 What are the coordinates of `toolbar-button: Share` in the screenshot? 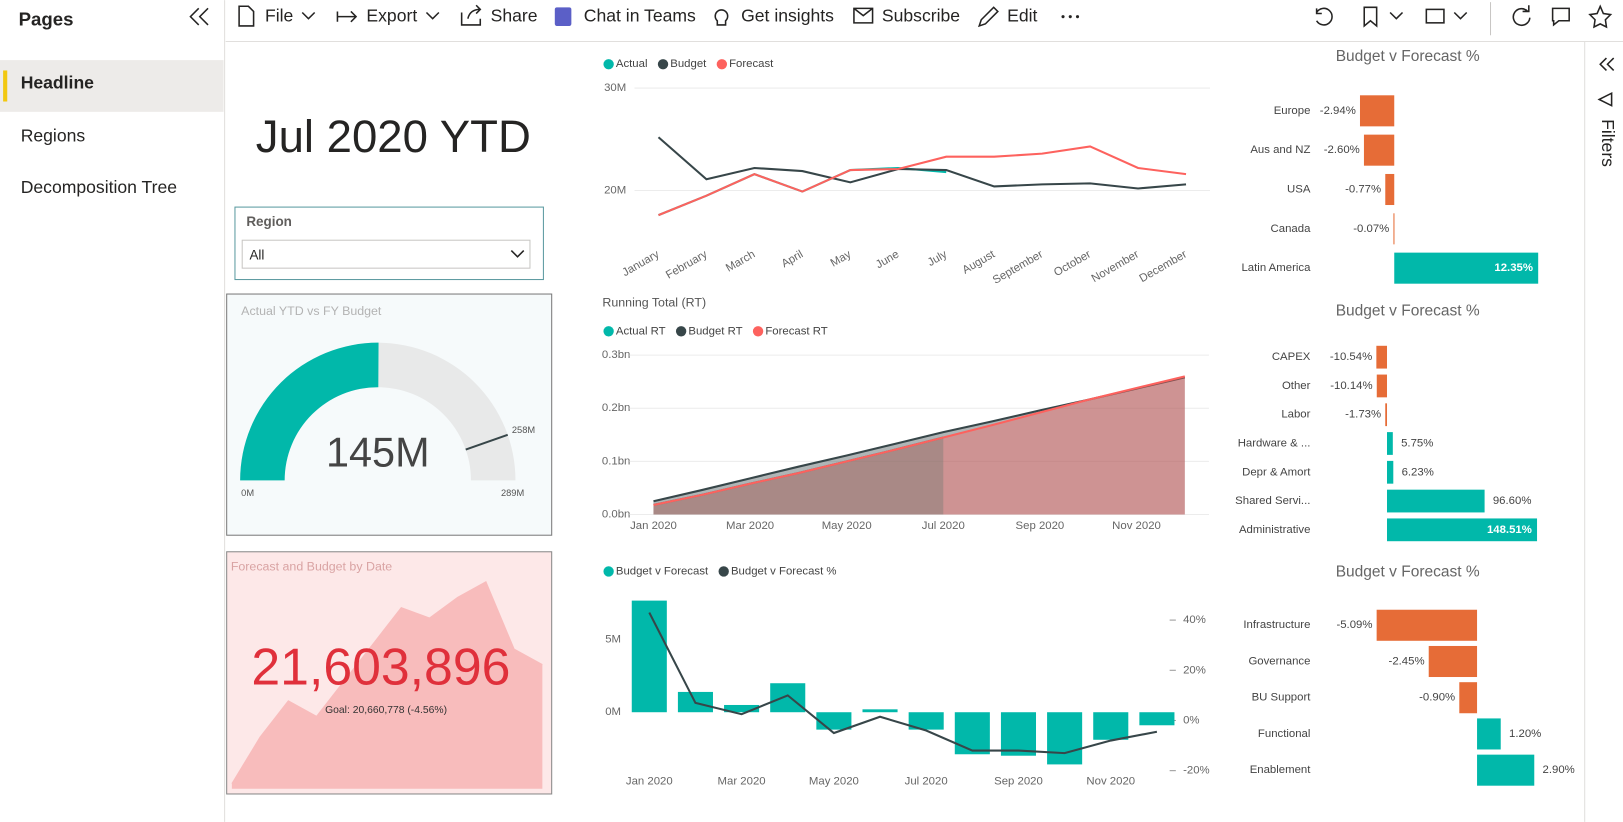 It's located at (514, 15).